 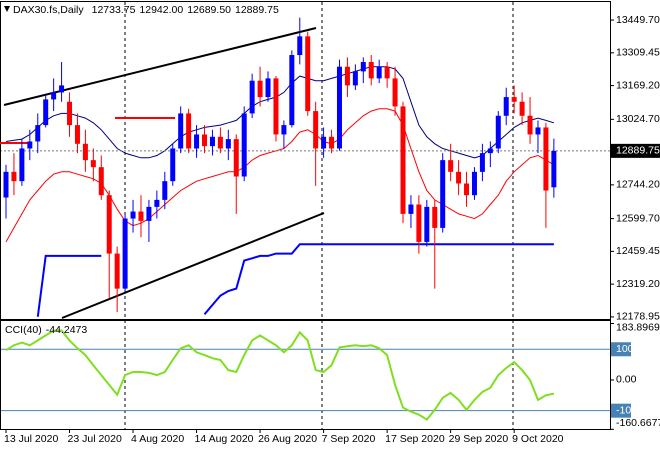 I want to click on symbol-icon, so click(x=7, y=9).